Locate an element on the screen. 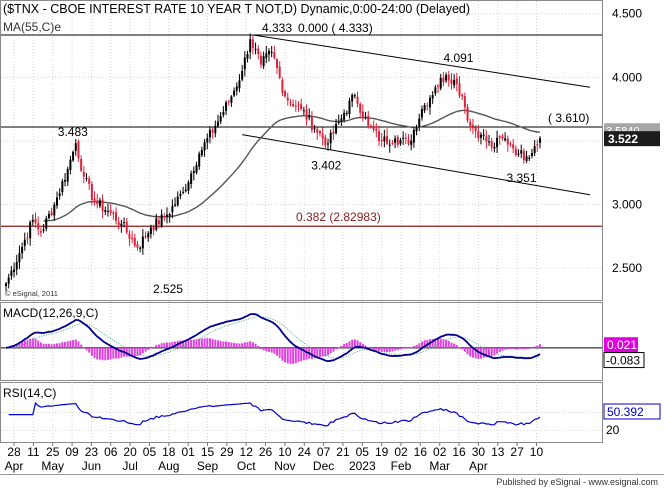 This screenshot has width=664, height=491. annotation-2525: 2.525 is located at coordinates (168, 289).